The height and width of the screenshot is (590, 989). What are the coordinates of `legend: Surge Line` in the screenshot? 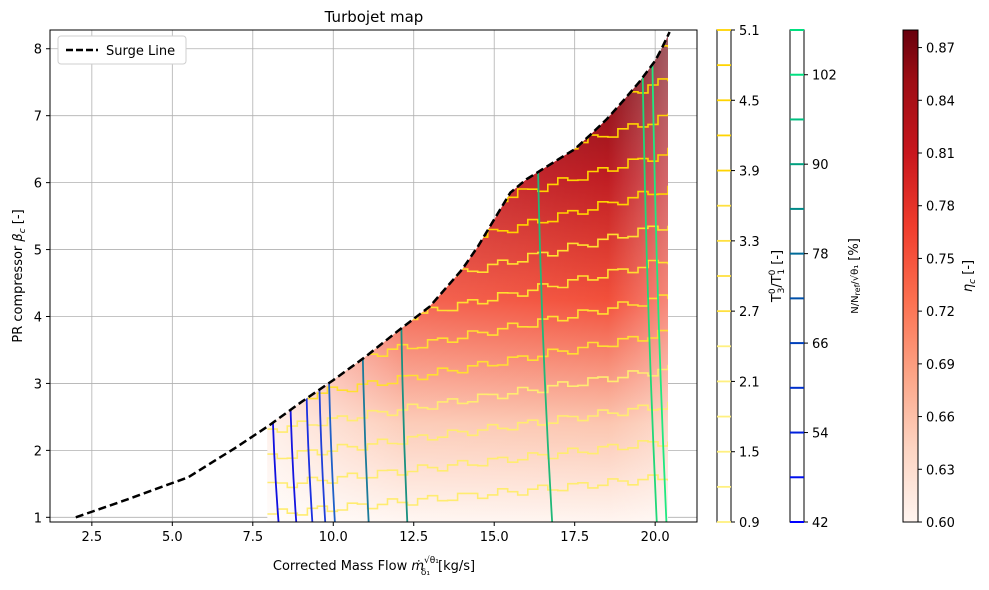 It's located at (122, 50).